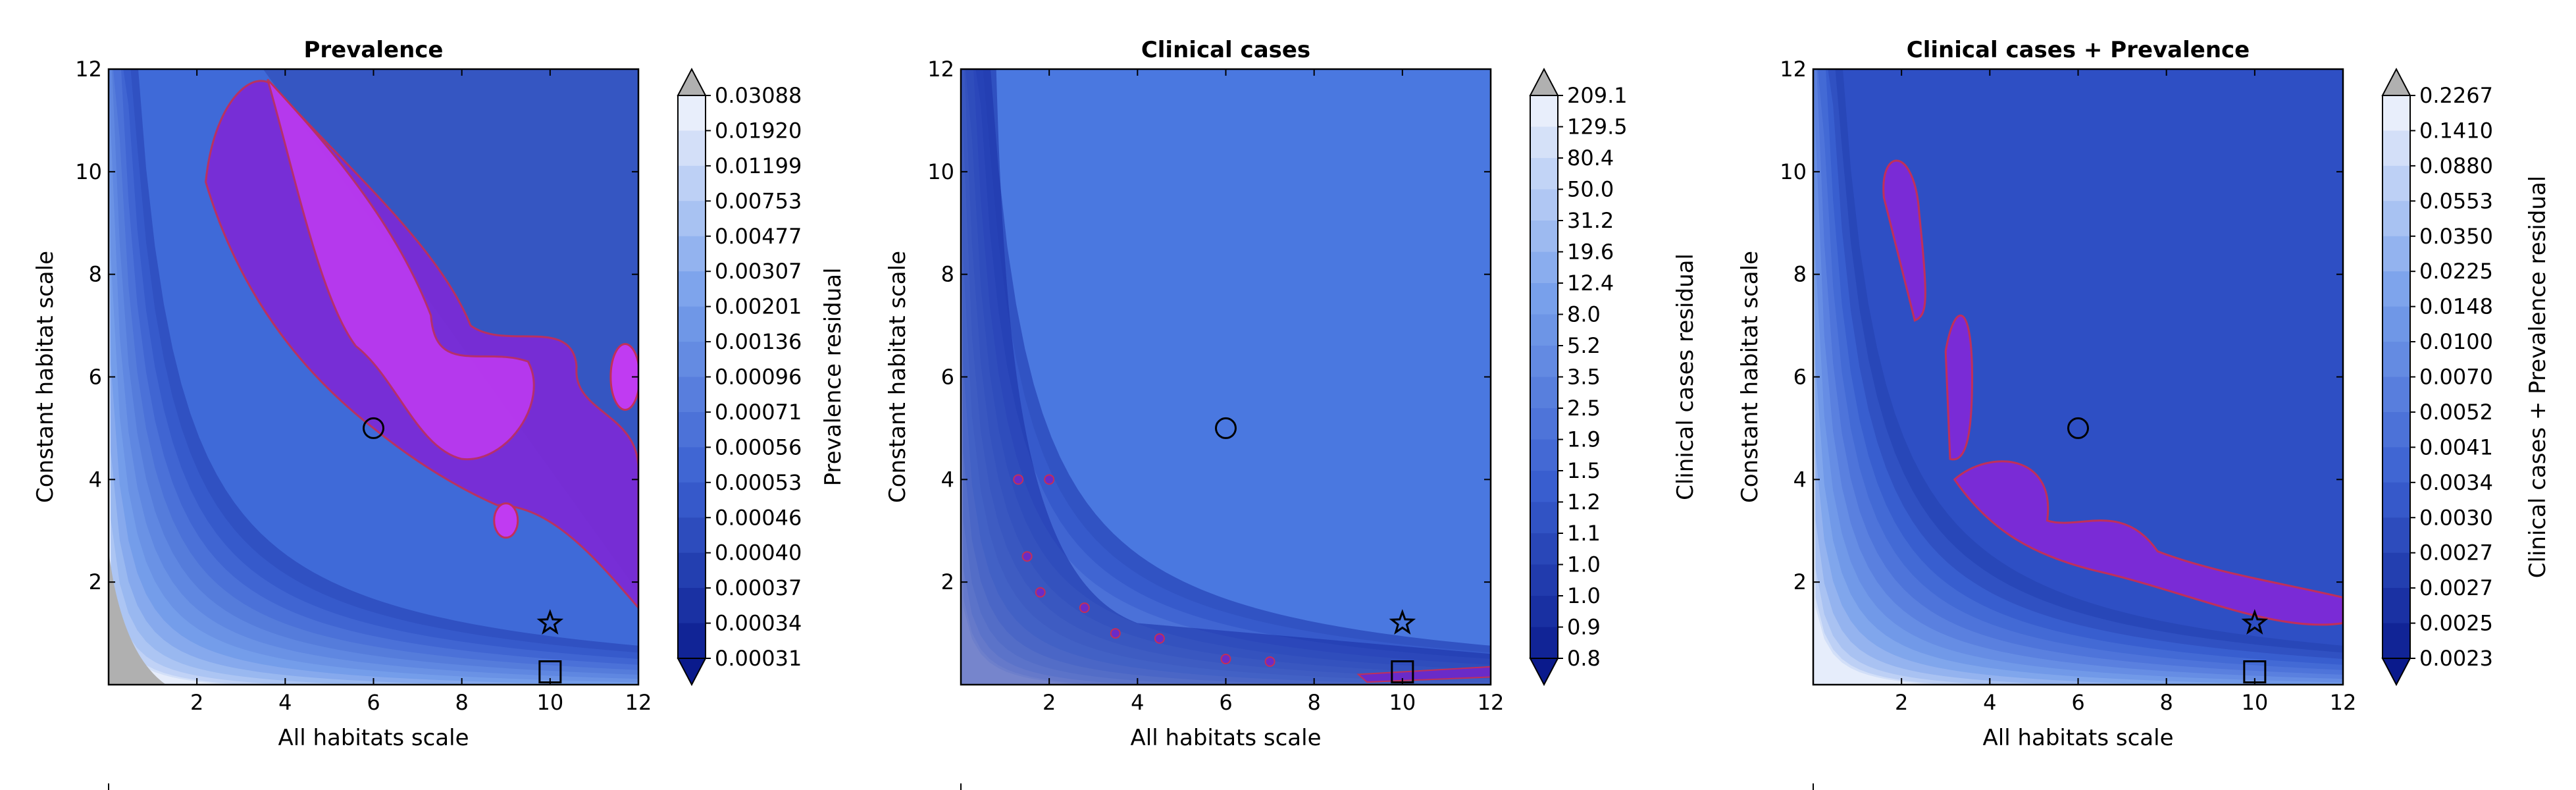 The height and width of the screenshot is (790, 2576). What do you see at coordinates (2456, 377) in the screenshot?
I see `colorbar-tick-label: 0.0070` at bounding box center [2456, 377].